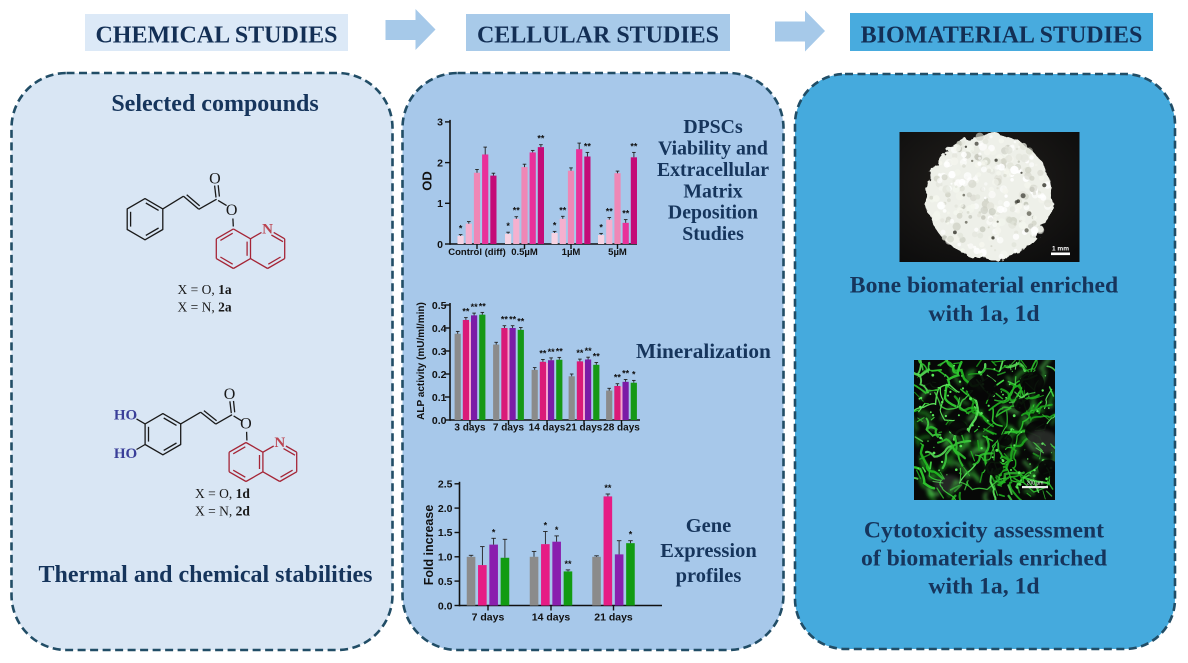 Image resolution: width=1188 pixels, height=663 pixels. What do you see at coordinates (440, 204) in the screenshot?
I see `svg-text: 1` at bounding box center [440, 204].